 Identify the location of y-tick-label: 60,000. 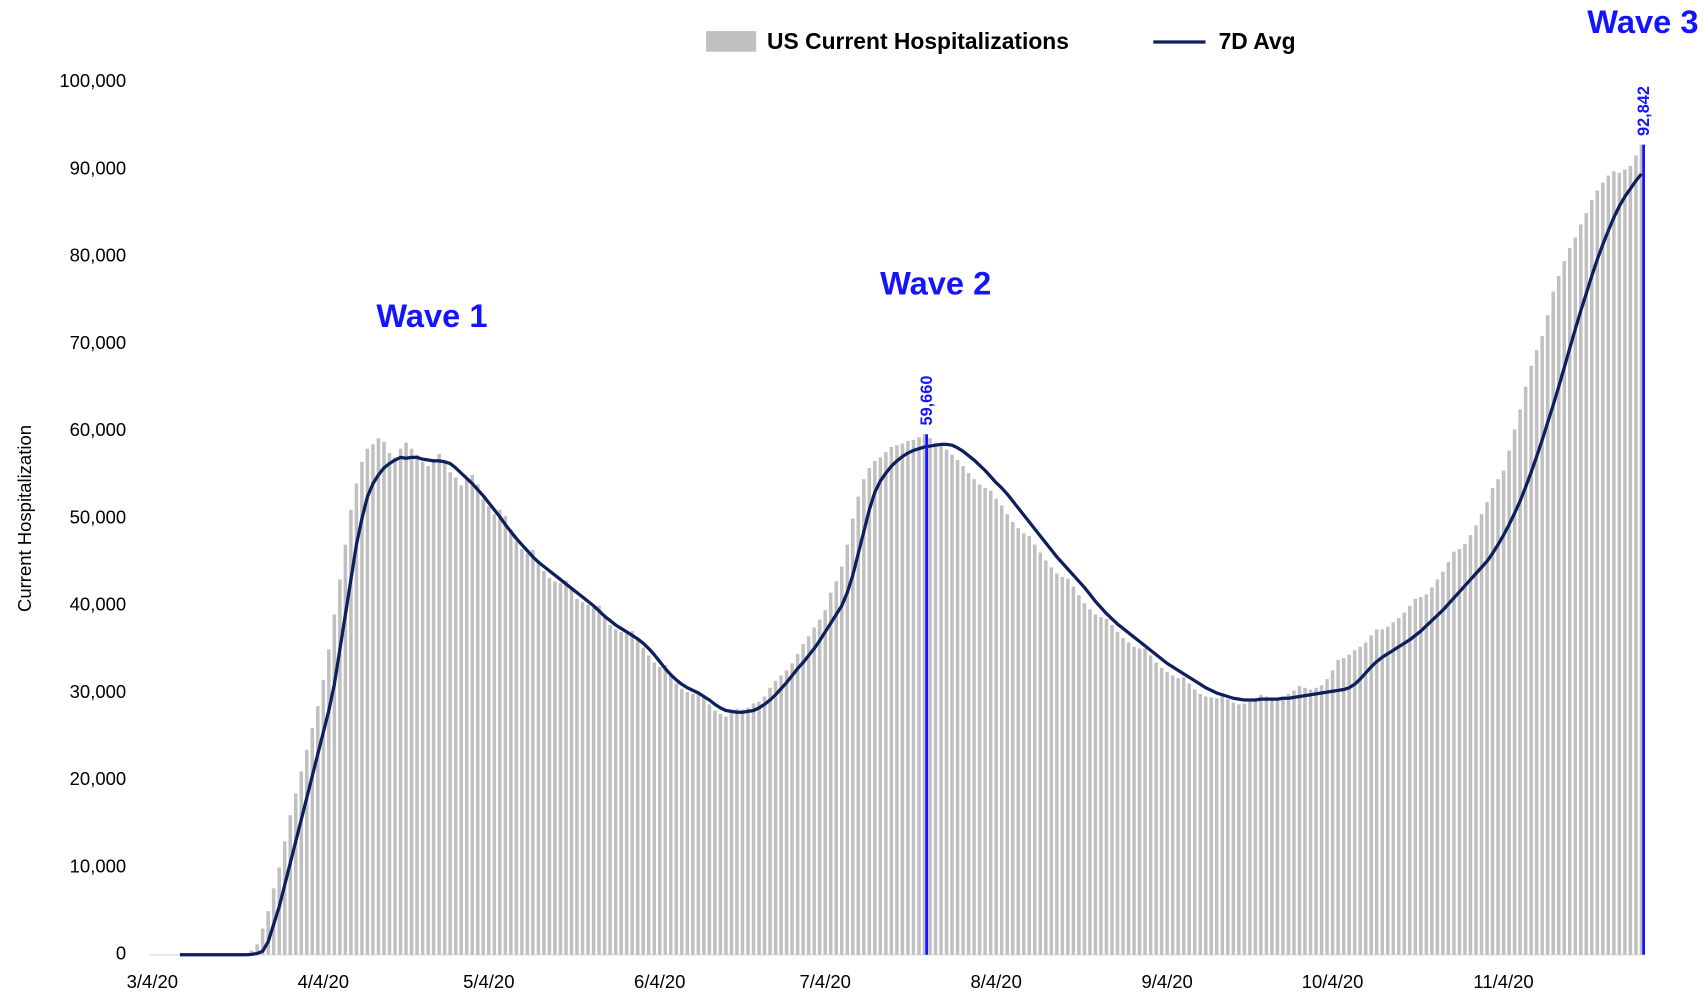
(98, 429).